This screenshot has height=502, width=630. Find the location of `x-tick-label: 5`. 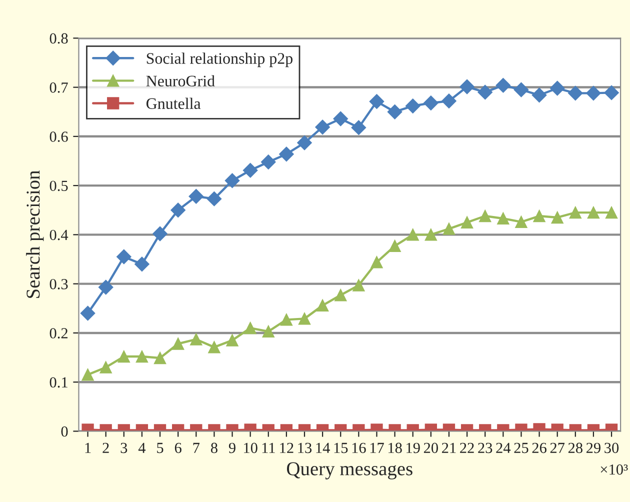

x-tick-label: 5 is located at coordinates (160, 448).